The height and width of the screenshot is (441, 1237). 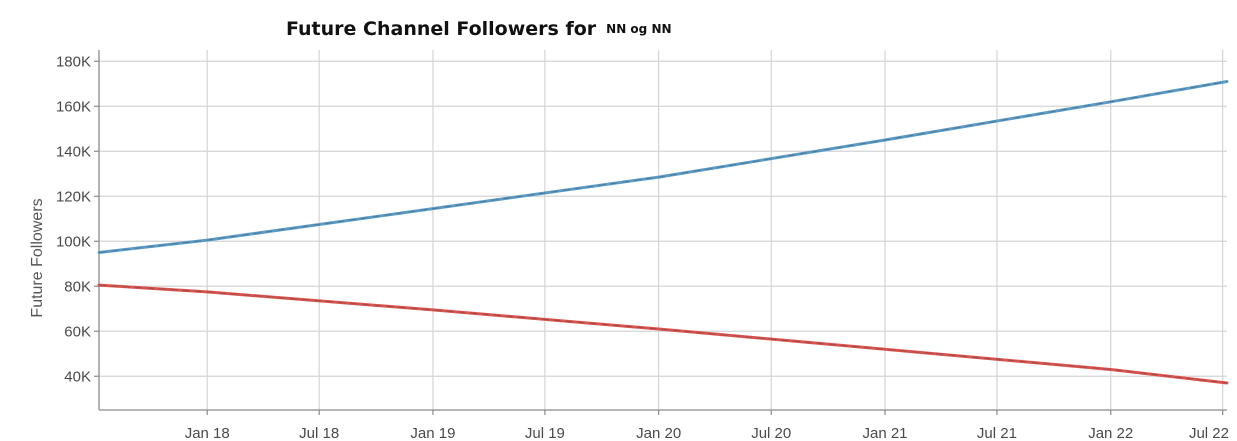 What do you see at coordinates (73, 196) in the screenshot?
I see `y-tick-label: 120K` at bounding box center [73, 196].